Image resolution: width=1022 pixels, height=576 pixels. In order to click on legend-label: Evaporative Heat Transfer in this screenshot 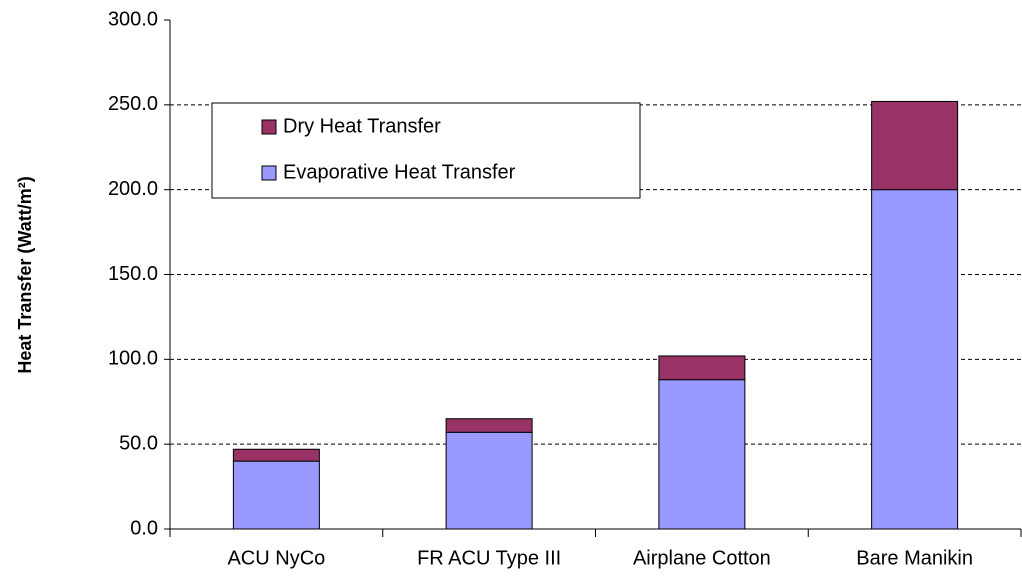, I will do `click(399, 172)`.